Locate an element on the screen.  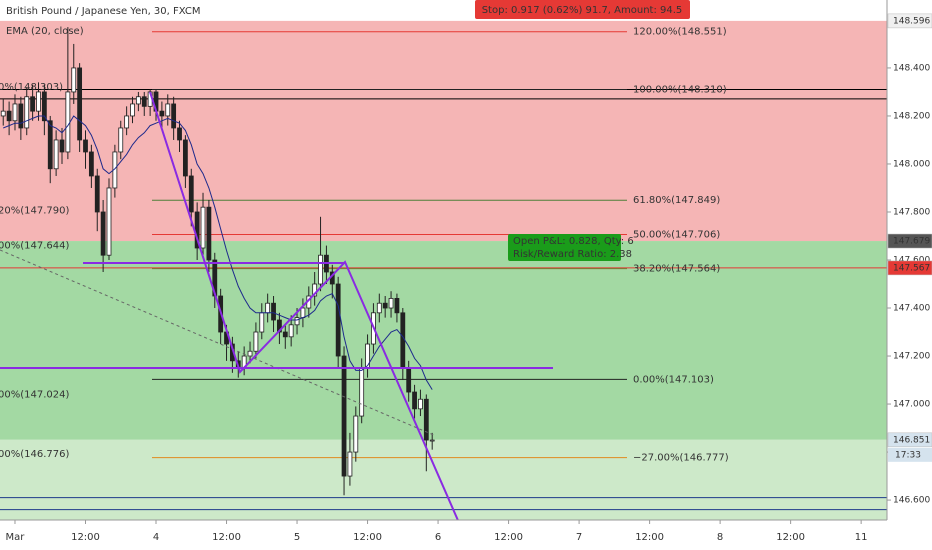
x-tick-label: 4 is located at coordinates (156, 537).